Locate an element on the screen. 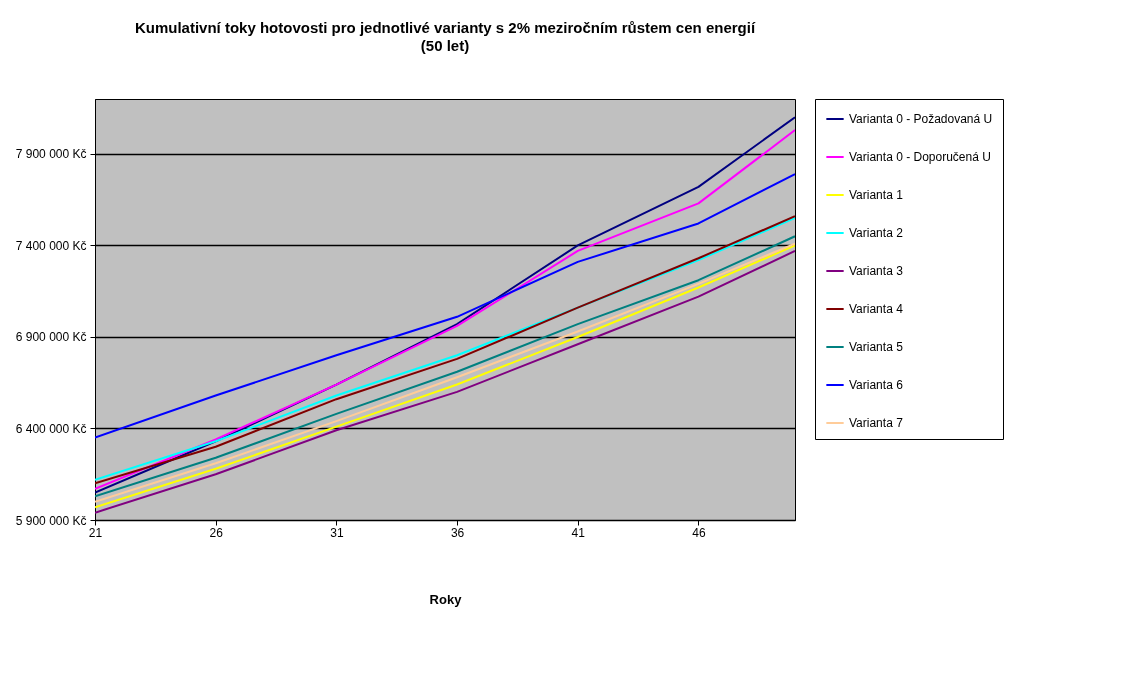 The image size is (1138, 677). x-tick-label: 41 is located at coordinates (578, 532).